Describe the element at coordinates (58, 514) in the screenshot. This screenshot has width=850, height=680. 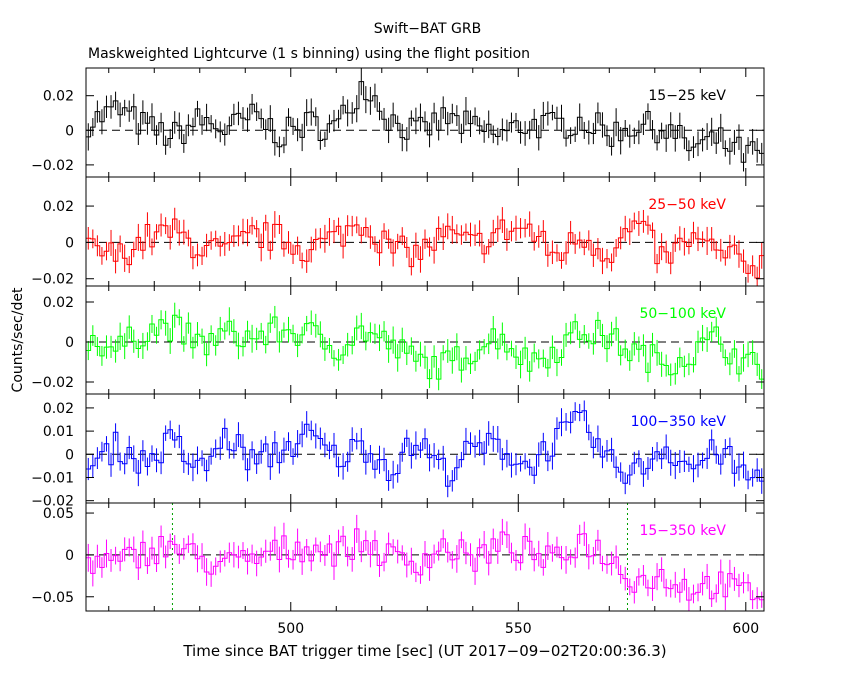
I see `y-tick-label: 0.05` at that location.